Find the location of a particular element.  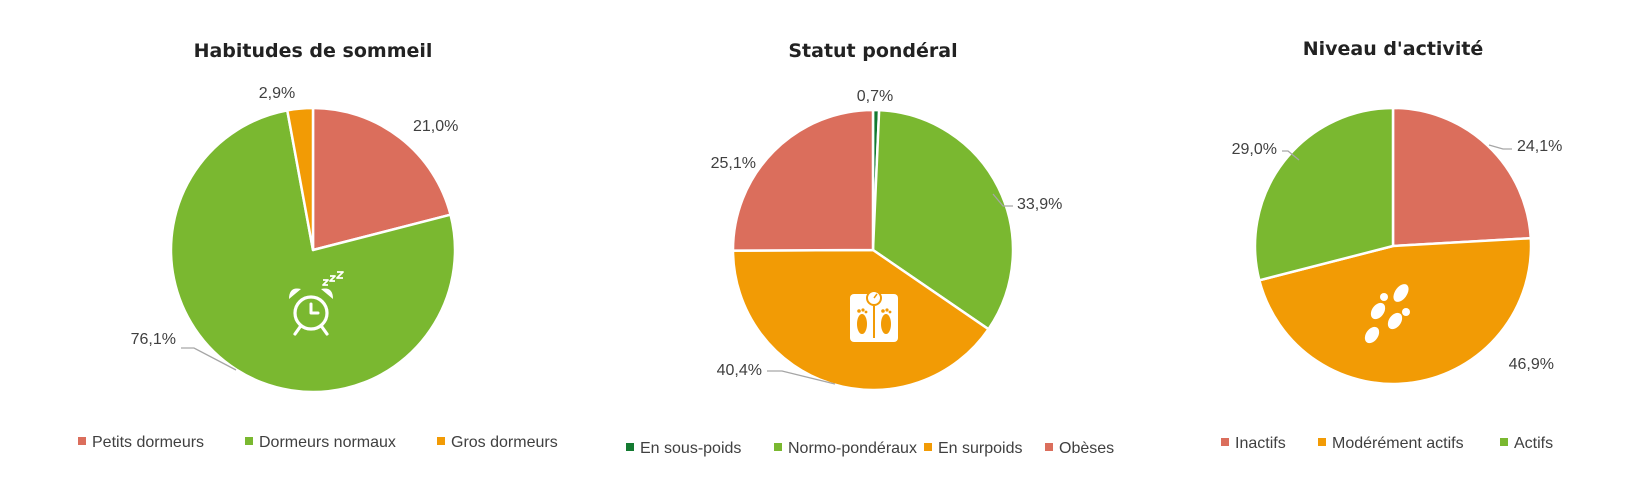

pie-slice-mod-r-ment-actifs is located at coordinates (1395, 311).